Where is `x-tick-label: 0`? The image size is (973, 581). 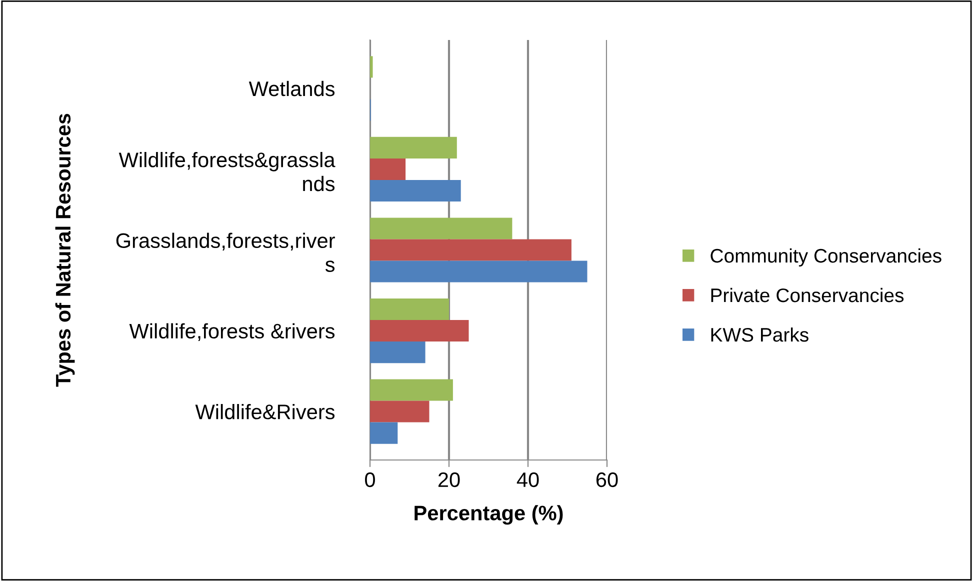
x-tick-label: 0 is located at coordinates (370, 480).